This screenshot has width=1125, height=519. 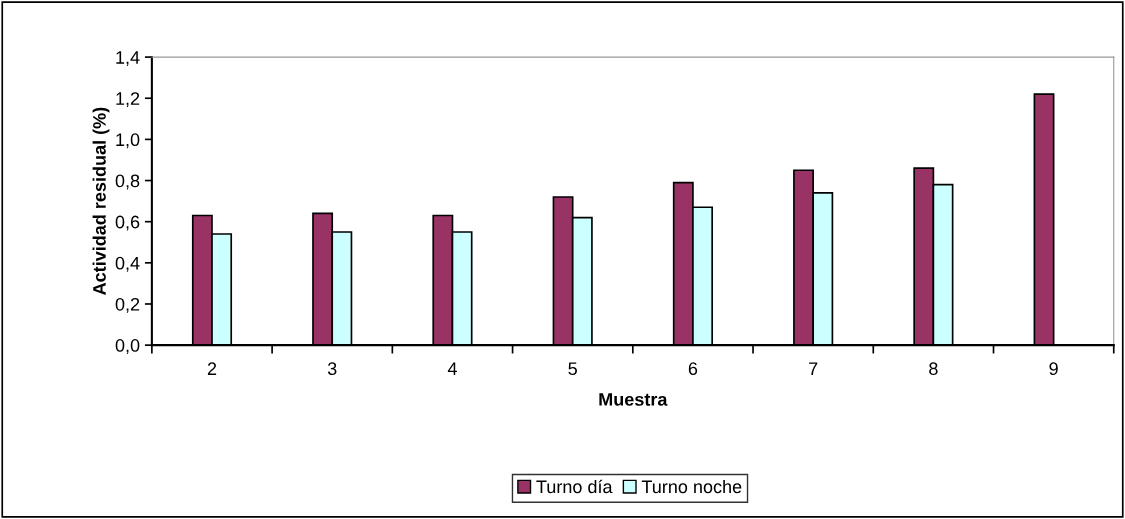 What do you see at coordinates (691, 486) in the screenshot?
I see `legend-label: Turno noche` at bounding box center [691, 486].